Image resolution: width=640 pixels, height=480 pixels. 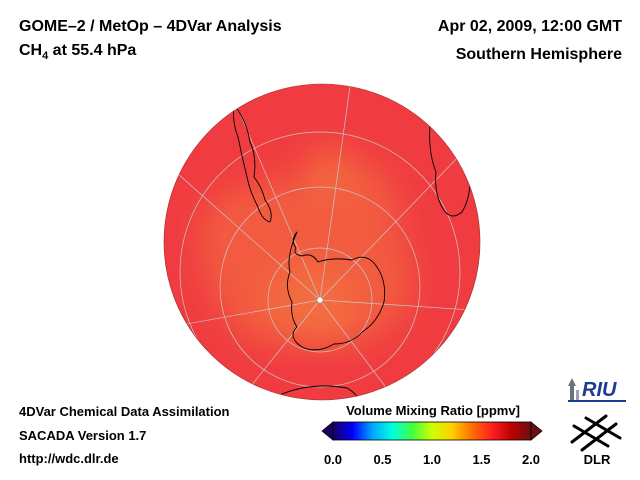 What do you see at coordinates (150, 26) in the screenshot?
I see `map-title: GOME–2 / MetOp – 4DVar Analysis` at bounding box center [150, 26].